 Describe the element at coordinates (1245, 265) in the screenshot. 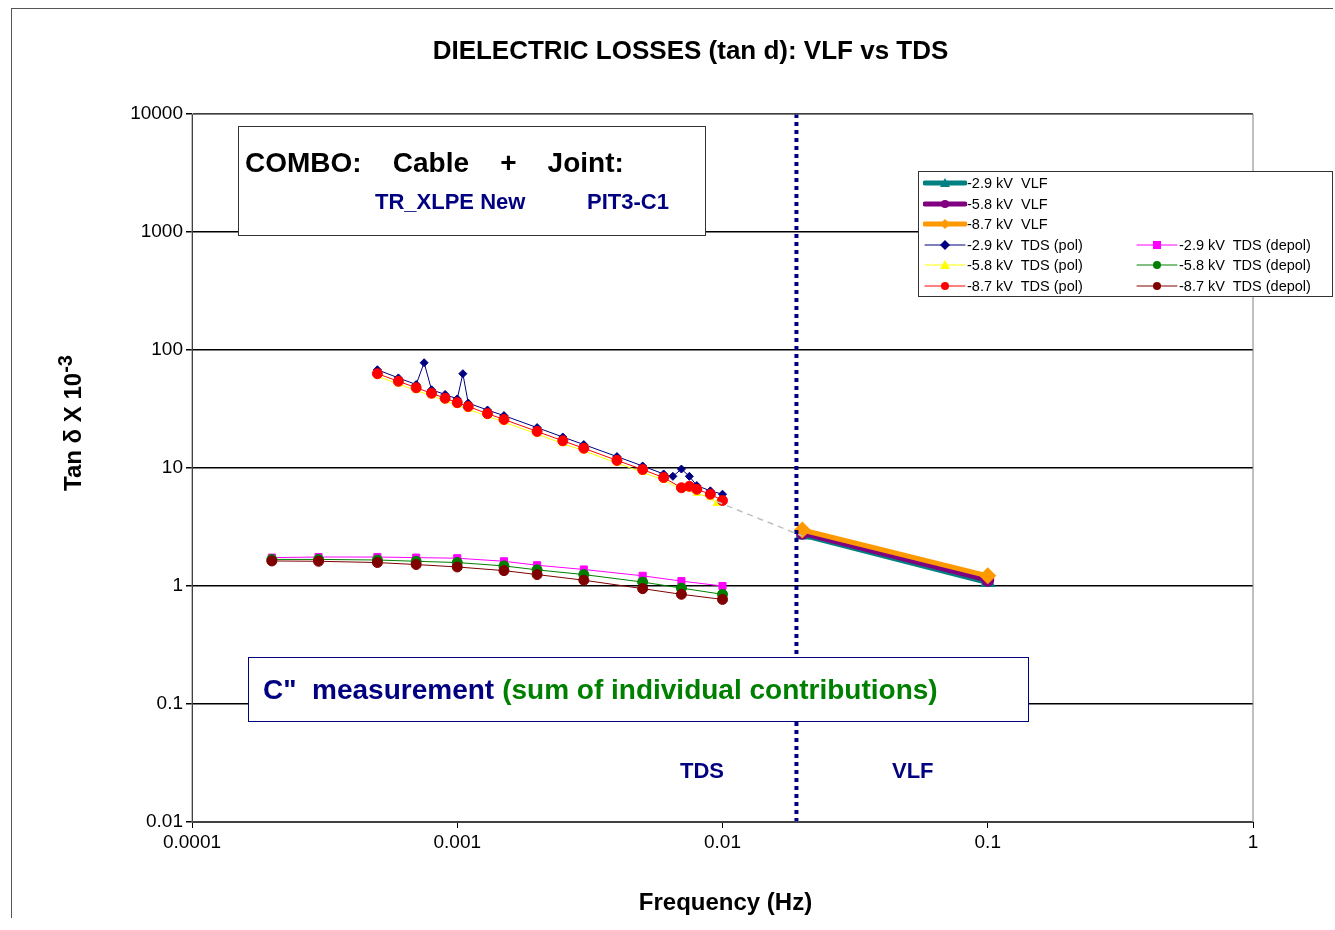

I see `legend-label: -5.8 kV TDS (depol)` at that location.